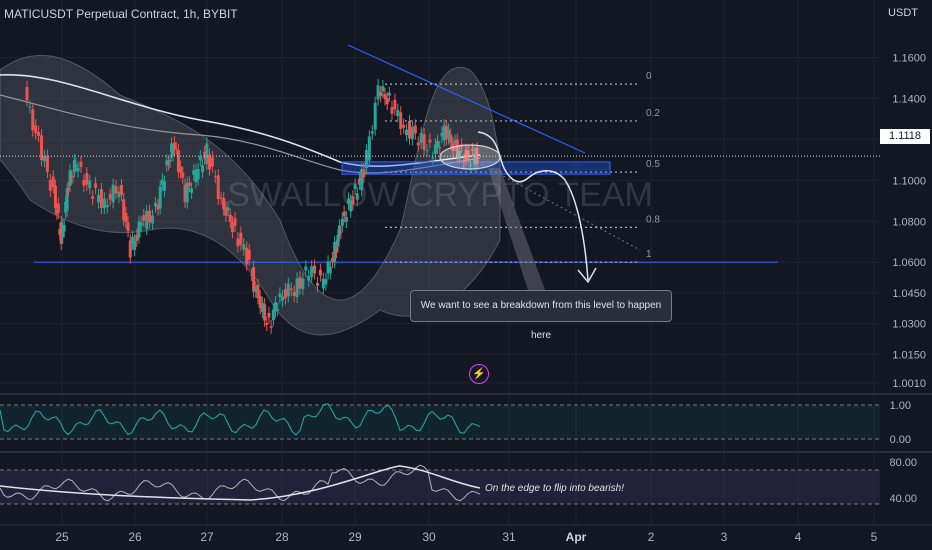  What do you see at coordinates (905, 136) in the screenshot?
I see `current-price-tag: 1.1118` at bounding box center [905, 136].